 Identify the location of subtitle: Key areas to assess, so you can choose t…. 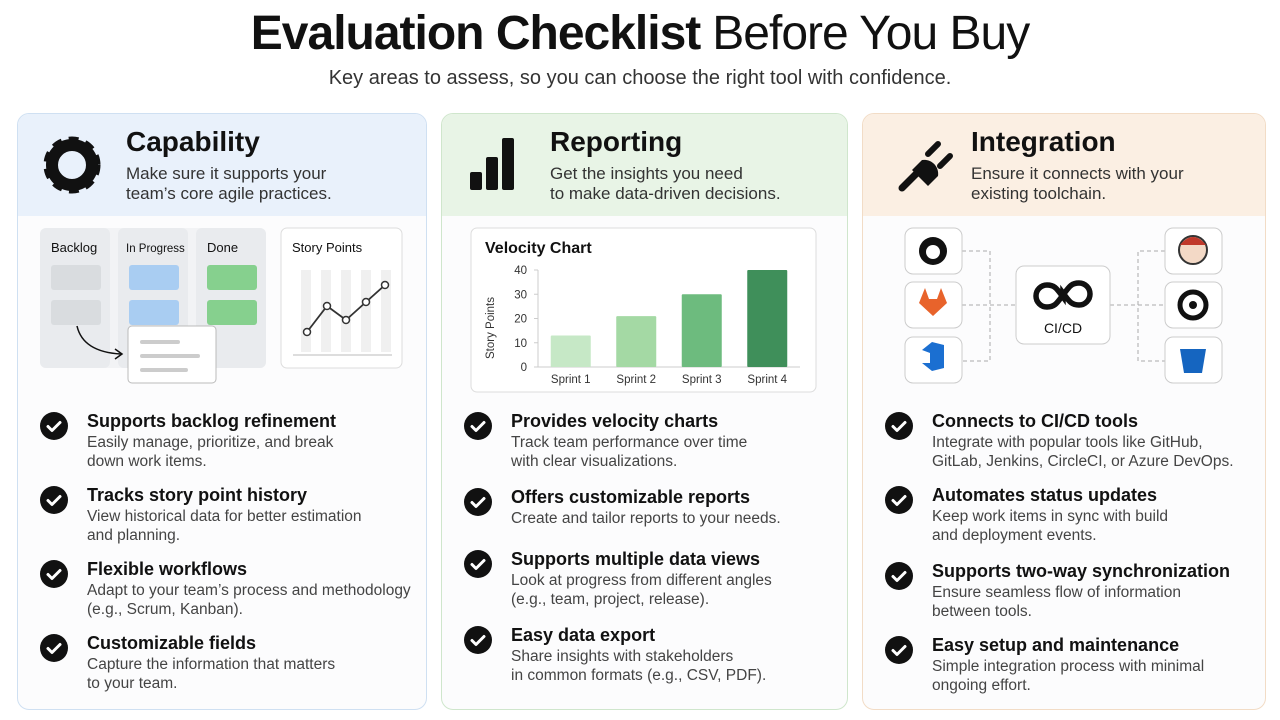
(640, 78).